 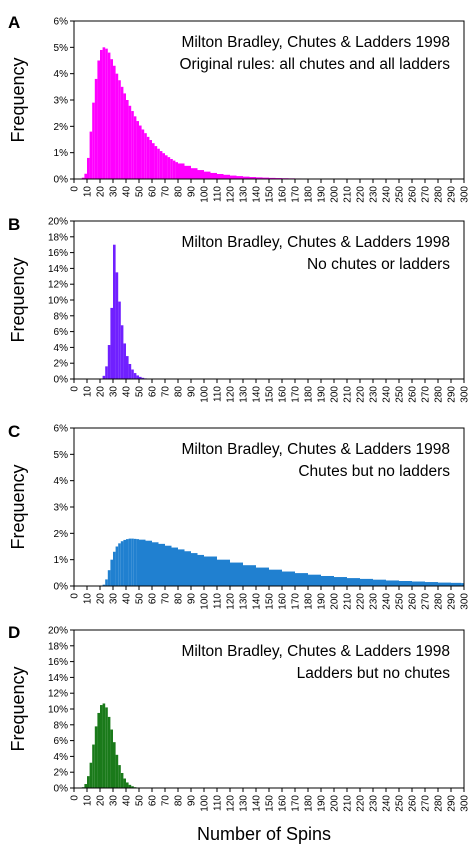 What do you see at coordinates (192, 392) in the screenshot?
I see `x-tick-label-B-9: 90` at bounding box center [192, 392].